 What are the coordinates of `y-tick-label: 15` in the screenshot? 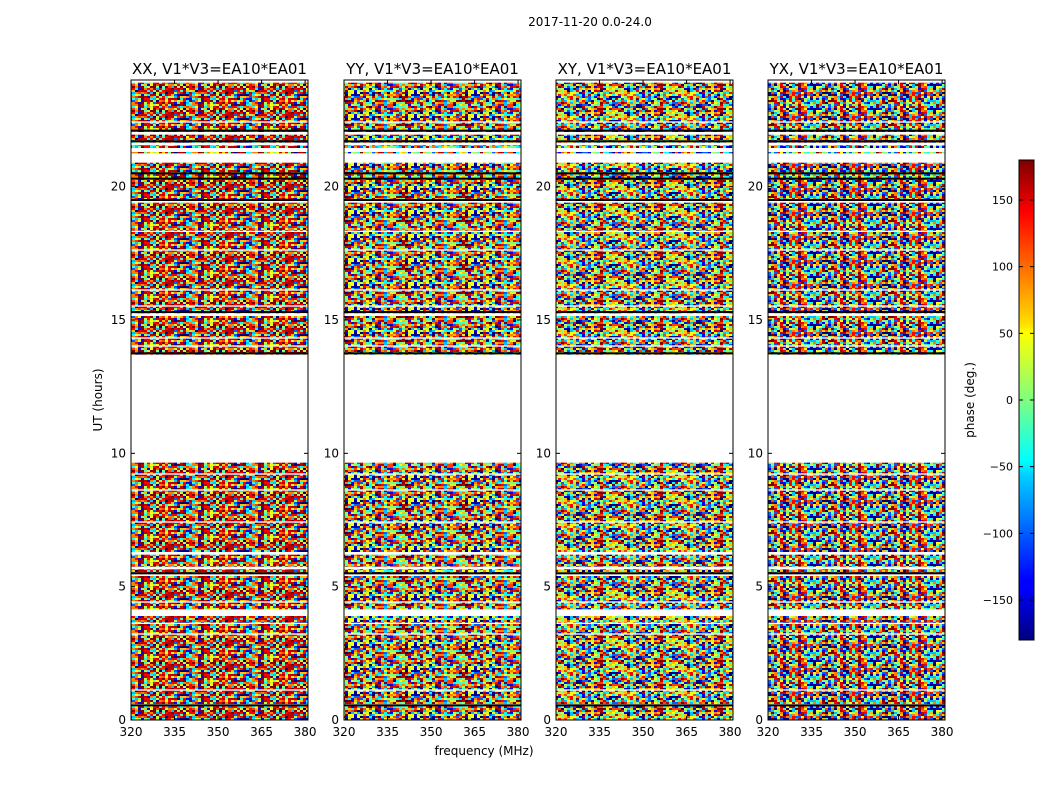 It's located at (755, 320).